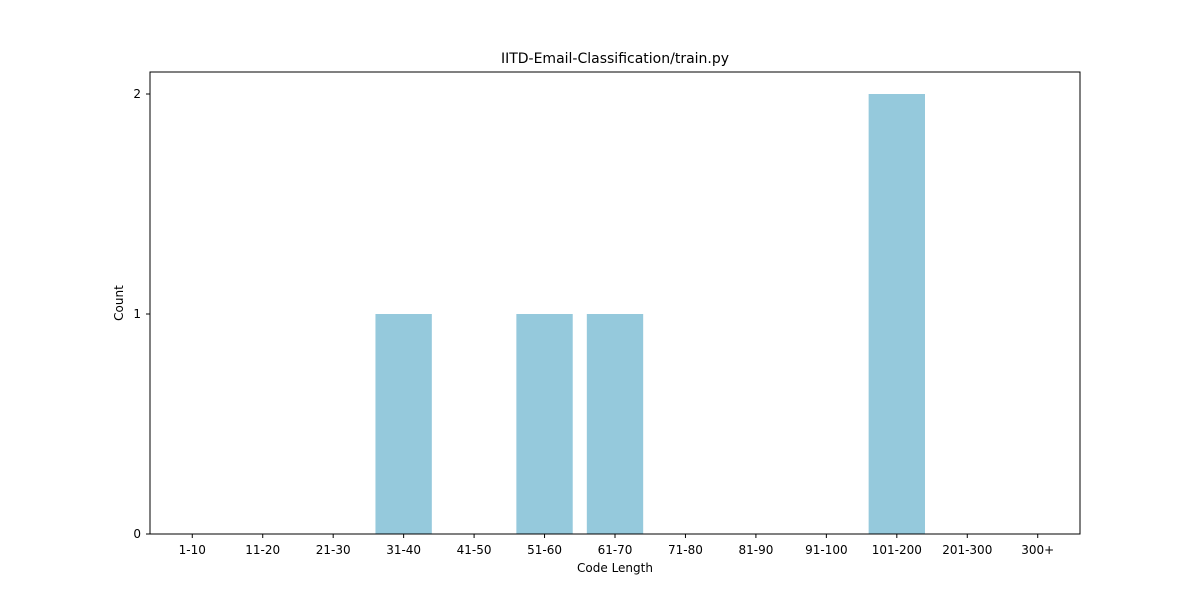 This screenshot has height=600, width=1200. I want to click on x-tick-label: 61-70, so click(615, 550).